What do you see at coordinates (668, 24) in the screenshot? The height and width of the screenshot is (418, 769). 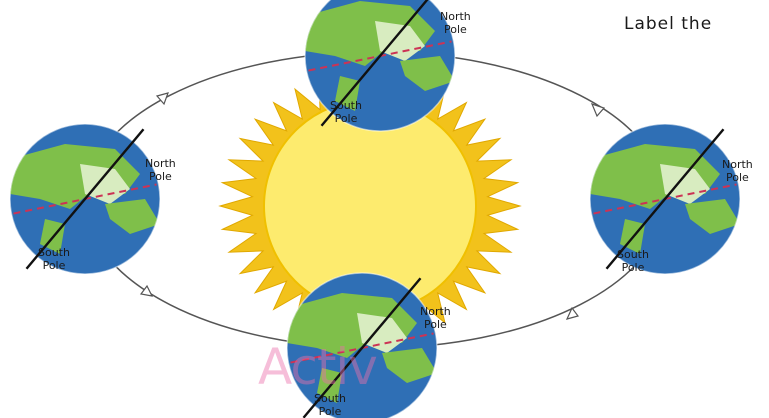 I see `instruction-heading: Label the` at bounding box center [668, 24].